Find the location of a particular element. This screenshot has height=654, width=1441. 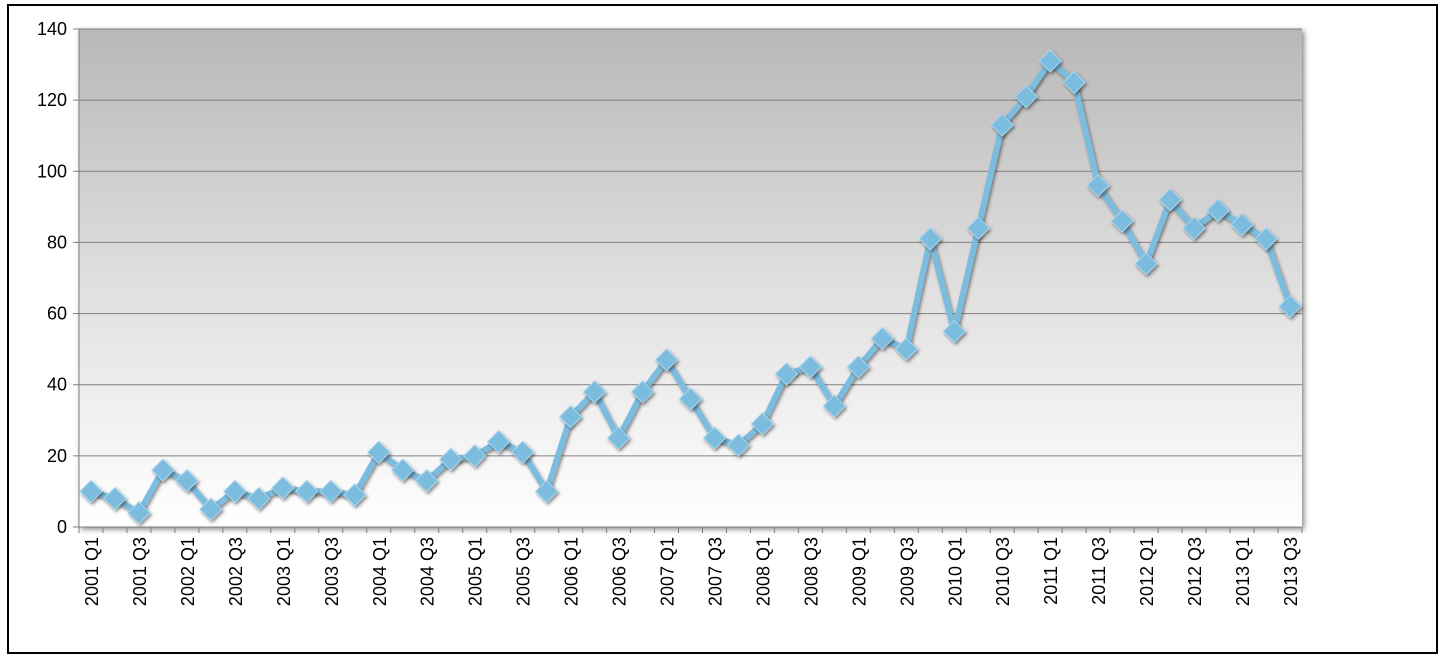

x-tick-label: 2005 Q1 is located at coordinates (476, 571).